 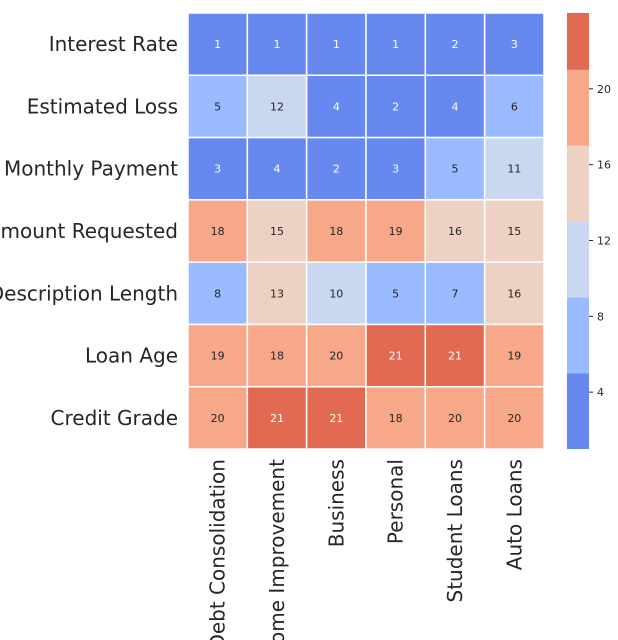 I want to click on column-label: Business, so click(x=336, y=503).